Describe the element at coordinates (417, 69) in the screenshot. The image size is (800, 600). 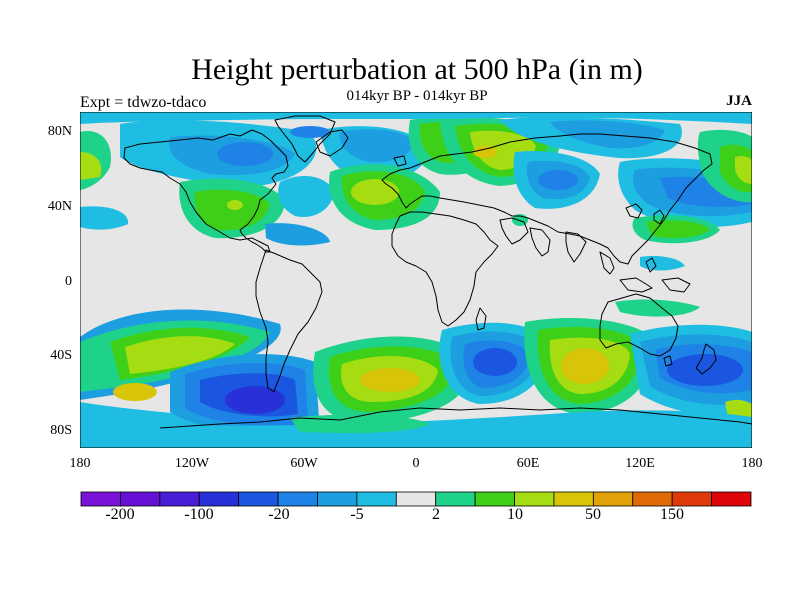
I see `map-title: Height perturbation at 500 hPa (in m)` at that location.